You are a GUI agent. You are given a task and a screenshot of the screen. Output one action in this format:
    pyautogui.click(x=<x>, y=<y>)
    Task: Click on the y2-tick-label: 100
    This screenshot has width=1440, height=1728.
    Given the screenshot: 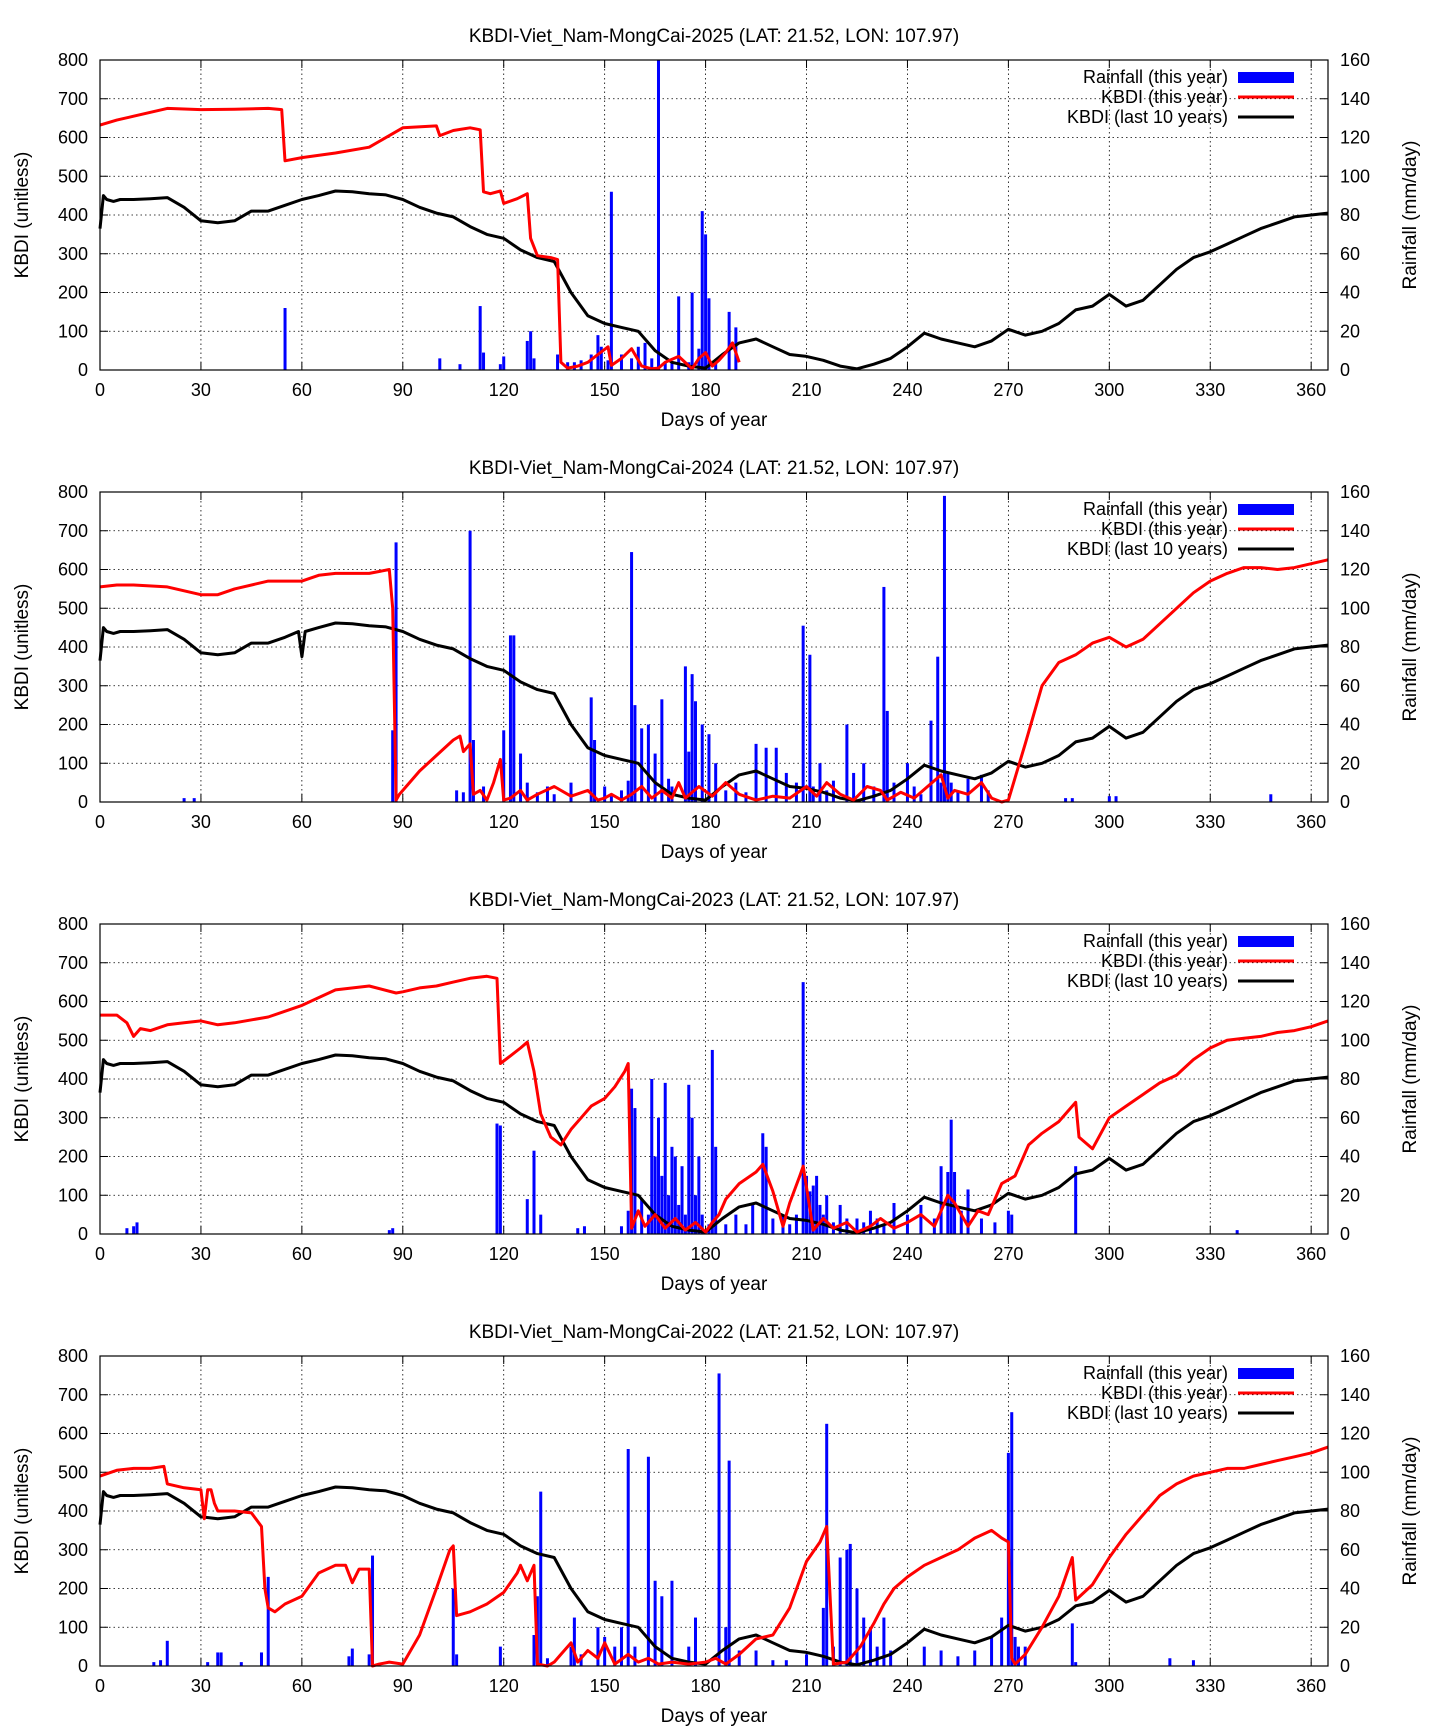 What is the action you would take?
    pyautogui.click(x=1355, y=176)
    